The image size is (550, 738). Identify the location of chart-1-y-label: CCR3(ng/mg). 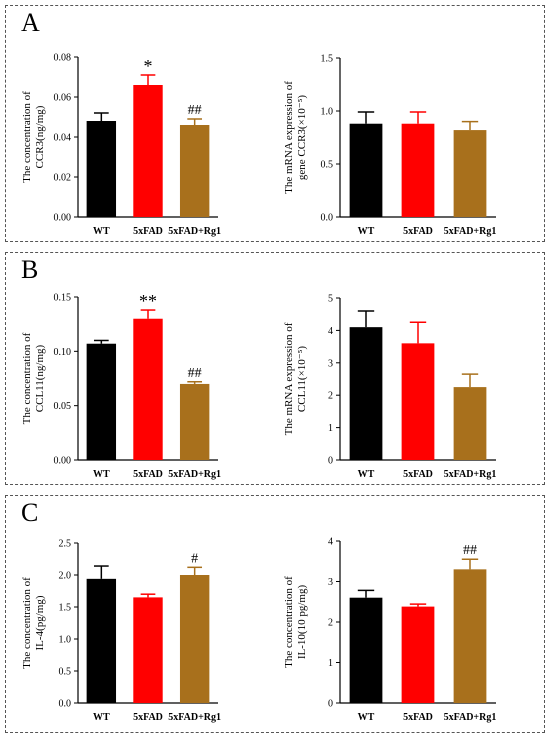
(40, 136).